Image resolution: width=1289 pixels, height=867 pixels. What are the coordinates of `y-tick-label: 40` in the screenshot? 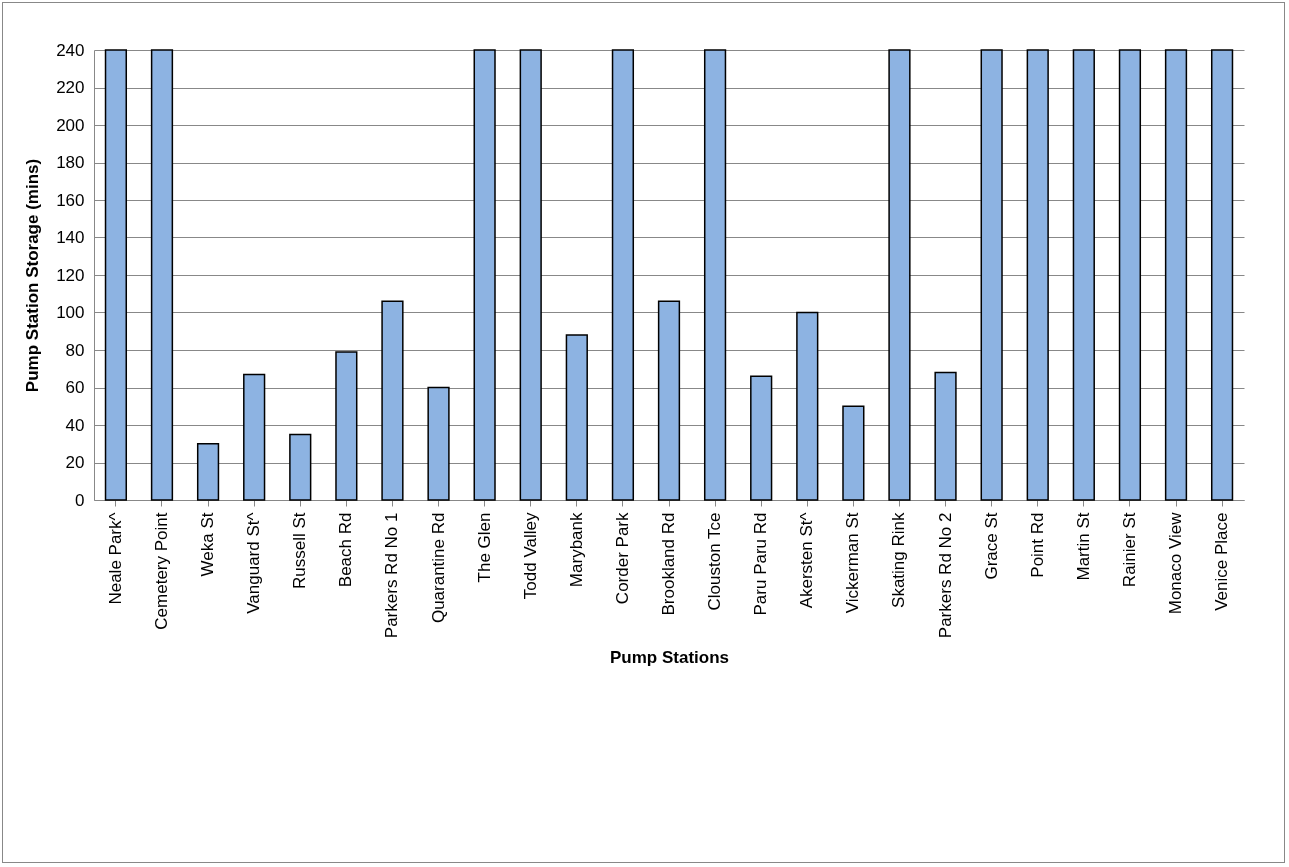 It's located at (75, 425).